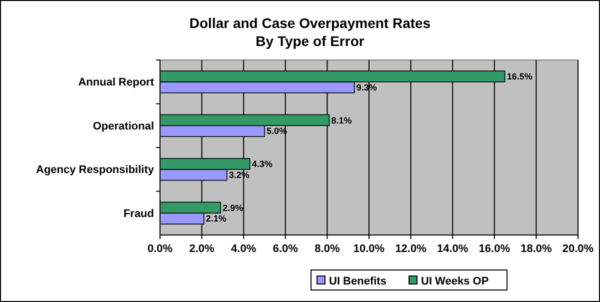 The height and width of the screenshot is (302, 600). Describe the element at coordinates (536, 249) in the screenshot. I see `x-tick-label: 18.0%` at that location.